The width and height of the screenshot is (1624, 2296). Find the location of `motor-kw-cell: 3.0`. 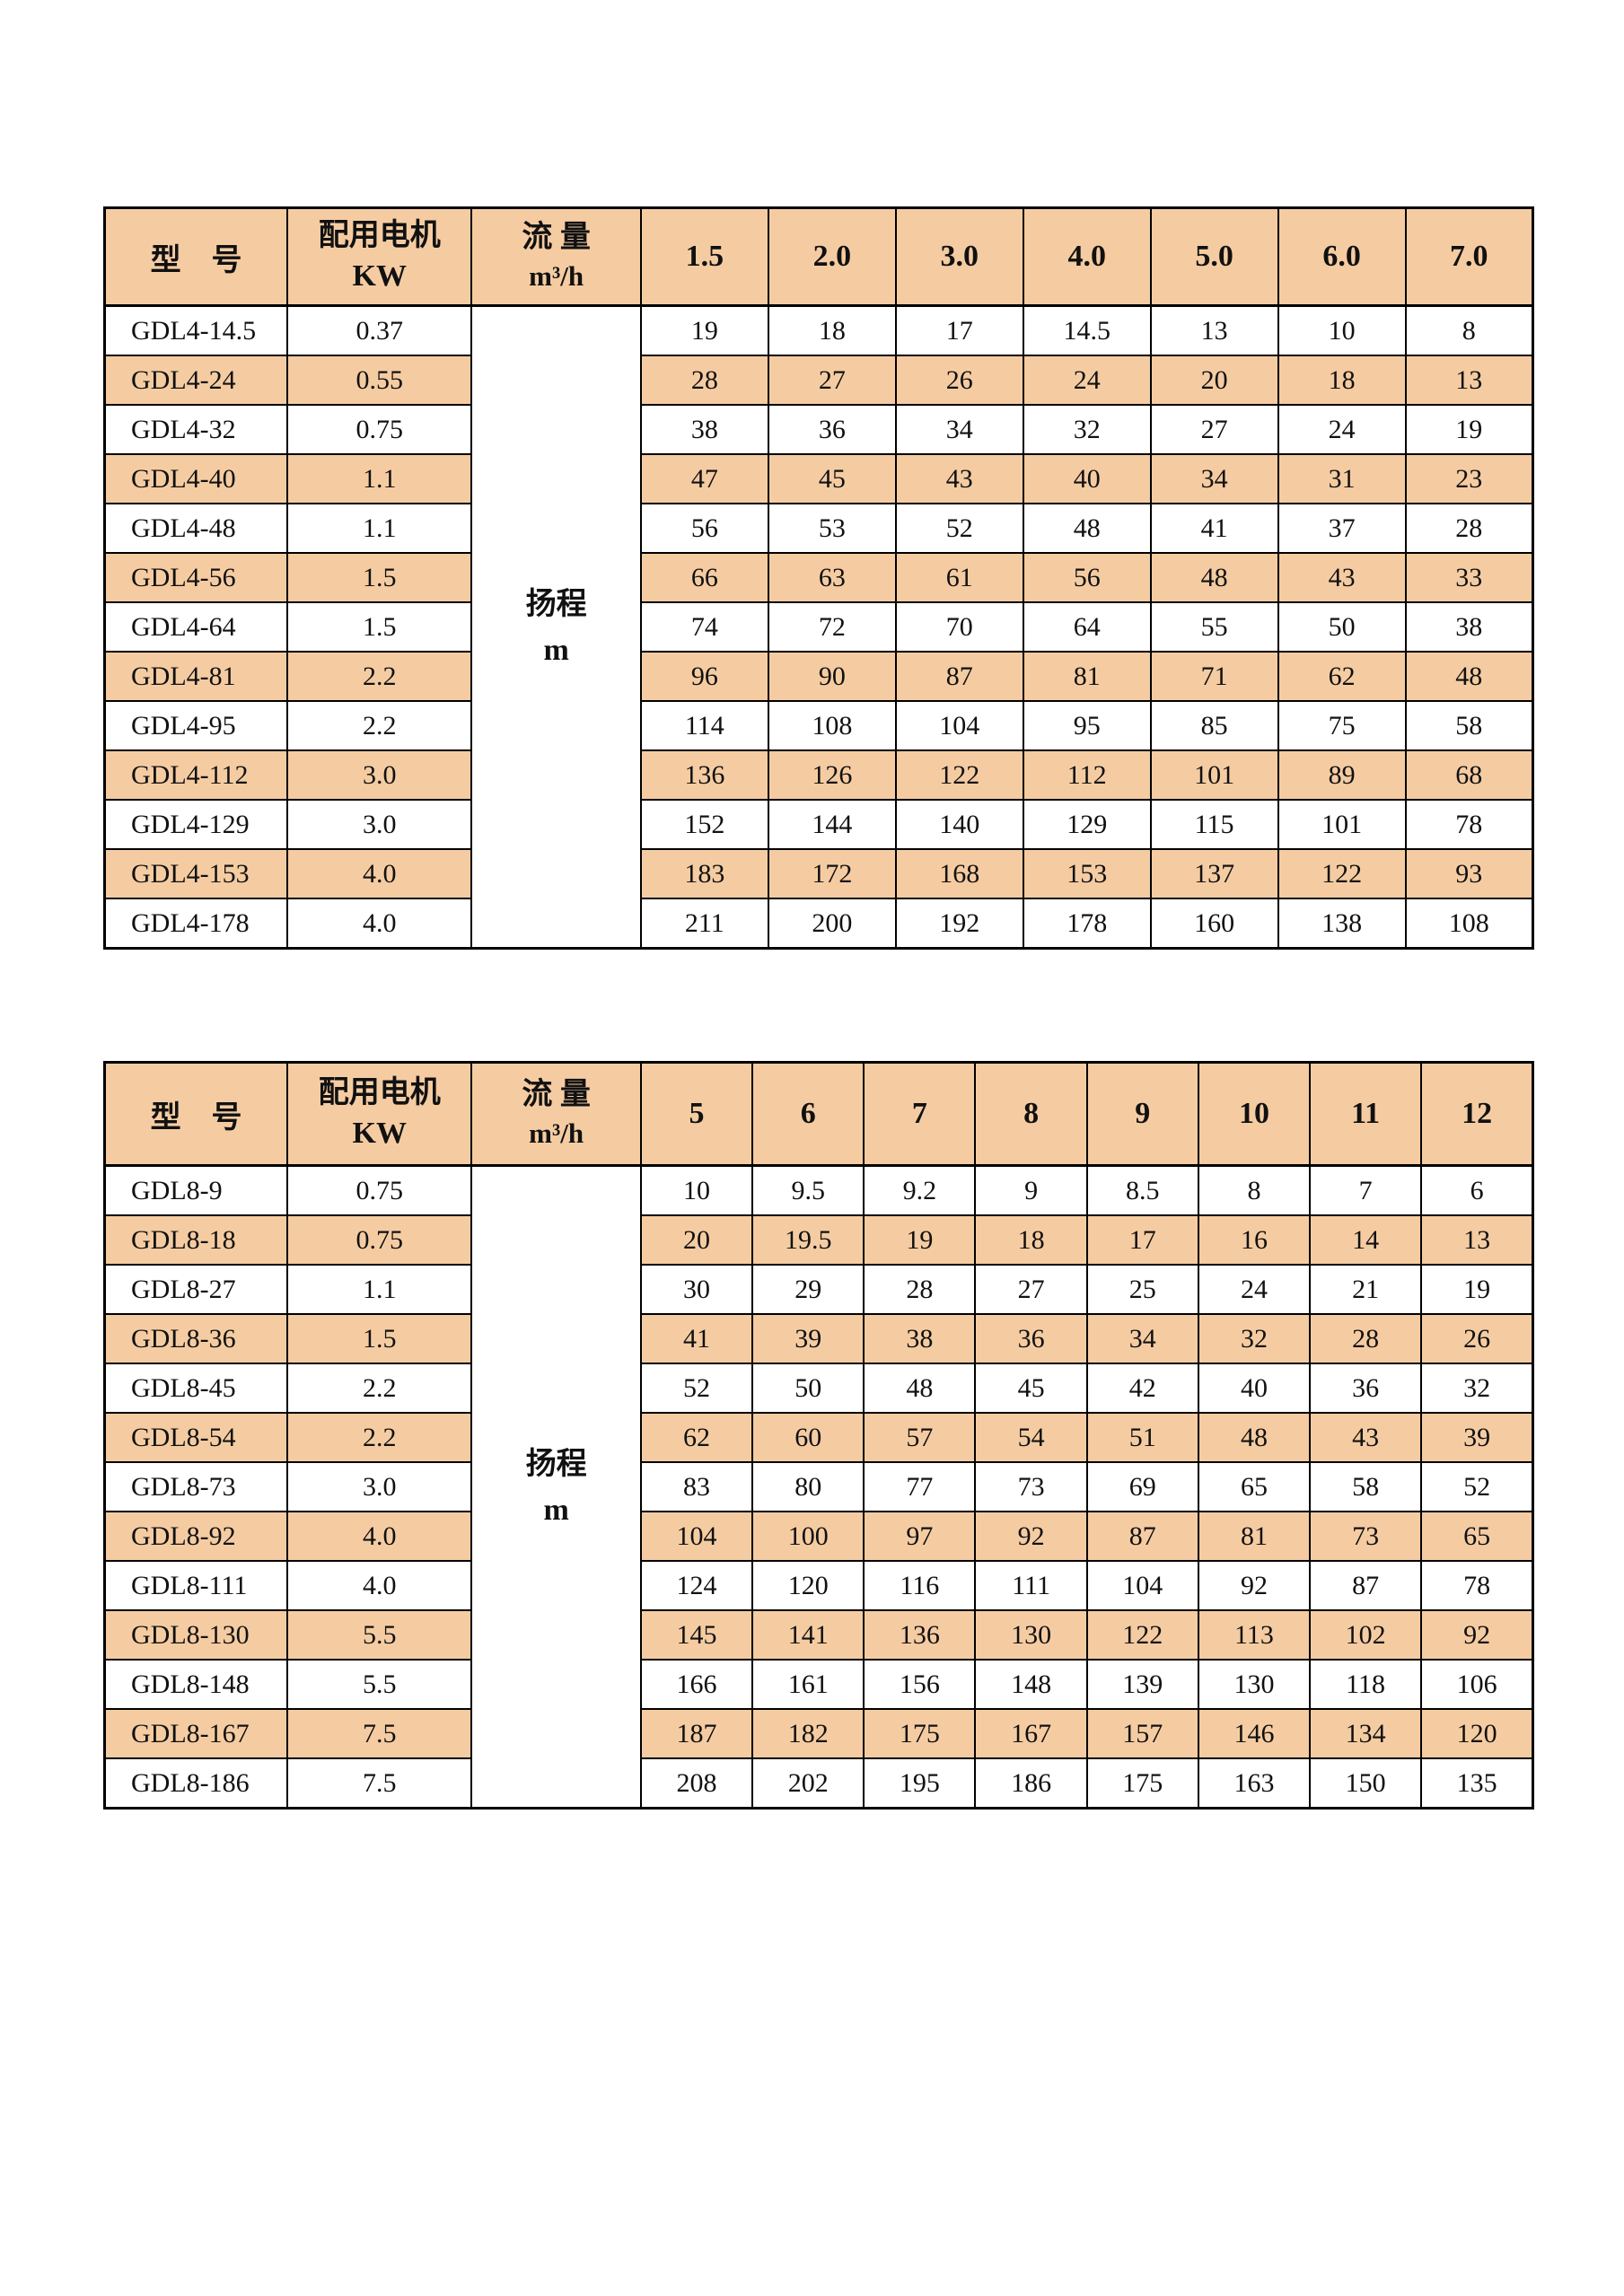

motor-kw-cell: 3.0 is located at coordinates (379, 1486).